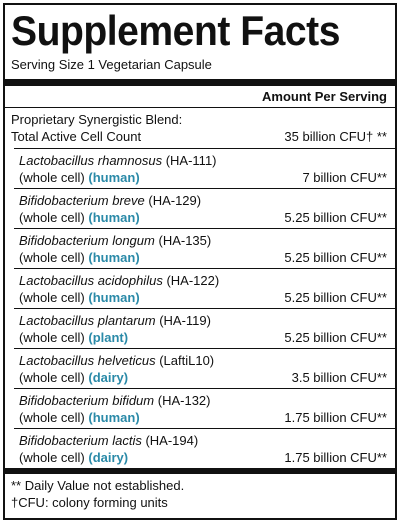 The height and width of the screenshot is (523, 400). I want to click on ingredient-line: (whole cell) (plant), so click(73, 337).